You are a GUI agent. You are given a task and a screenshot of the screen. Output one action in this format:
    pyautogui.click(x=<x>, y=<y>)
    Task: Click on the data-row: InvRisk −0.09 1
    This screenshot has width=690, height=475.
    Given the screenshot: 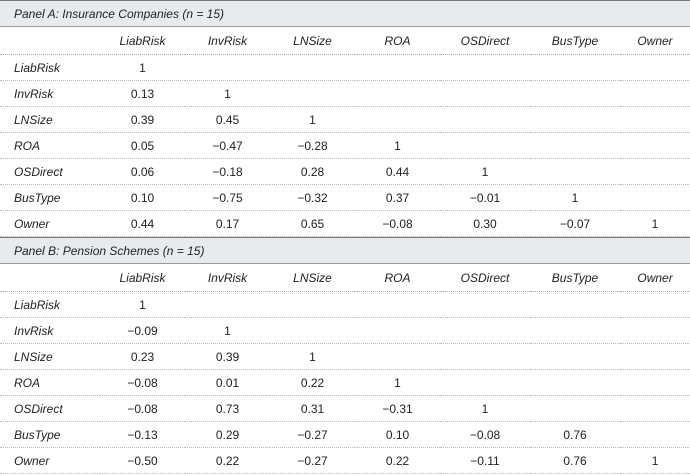 What is the action you would take?
    pyautogui.click(x=345, y=330)
    